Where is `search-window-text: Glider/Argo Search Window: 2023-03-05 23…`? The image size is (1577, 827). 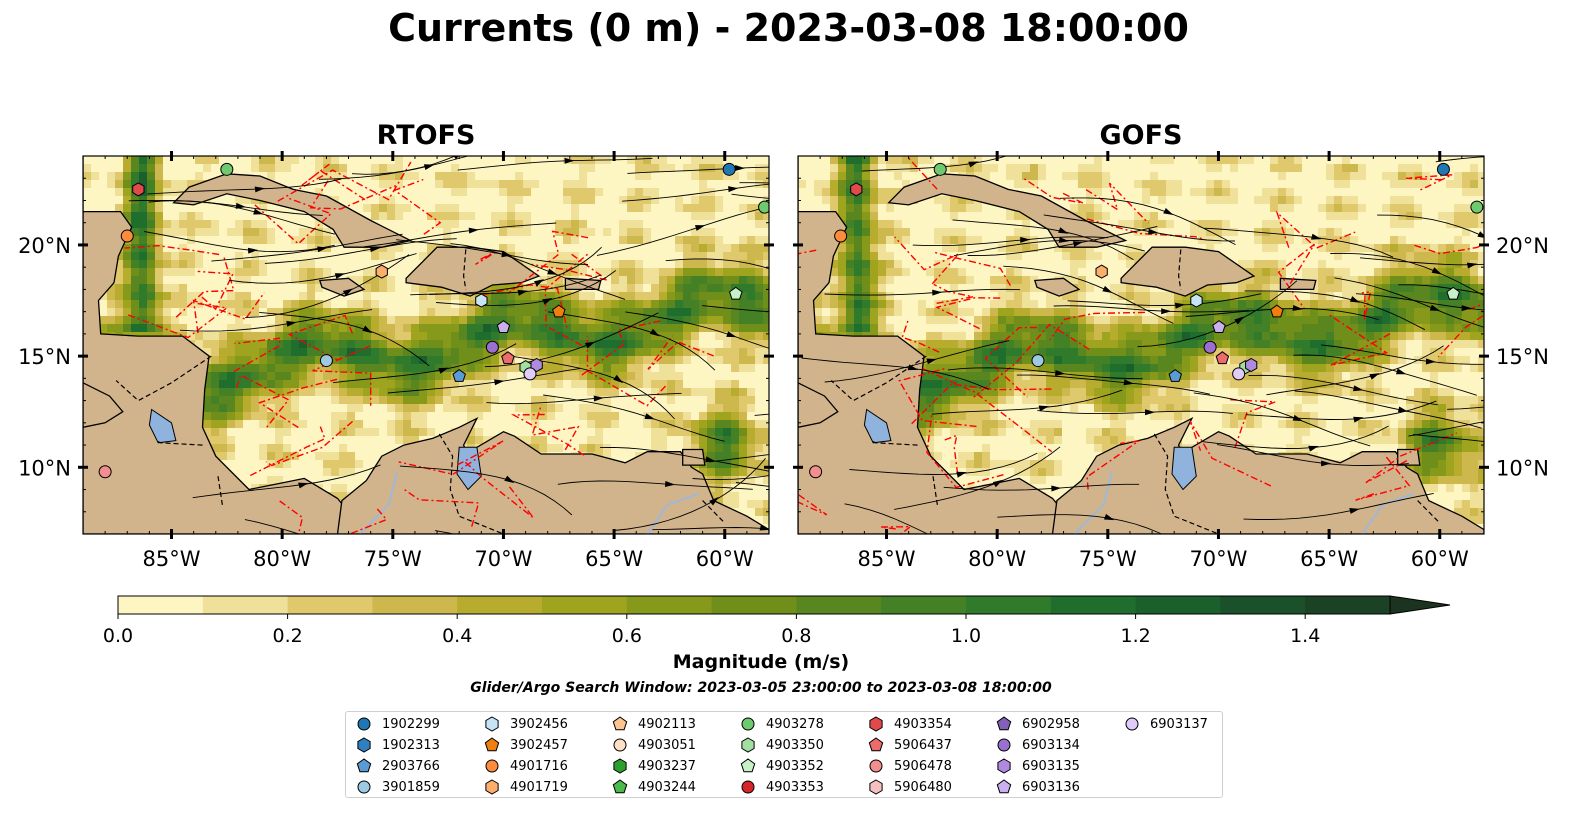 search-window-text: Glider/Argo Search Window: 2023-03-05 23… is located at coordinates (761, 688).